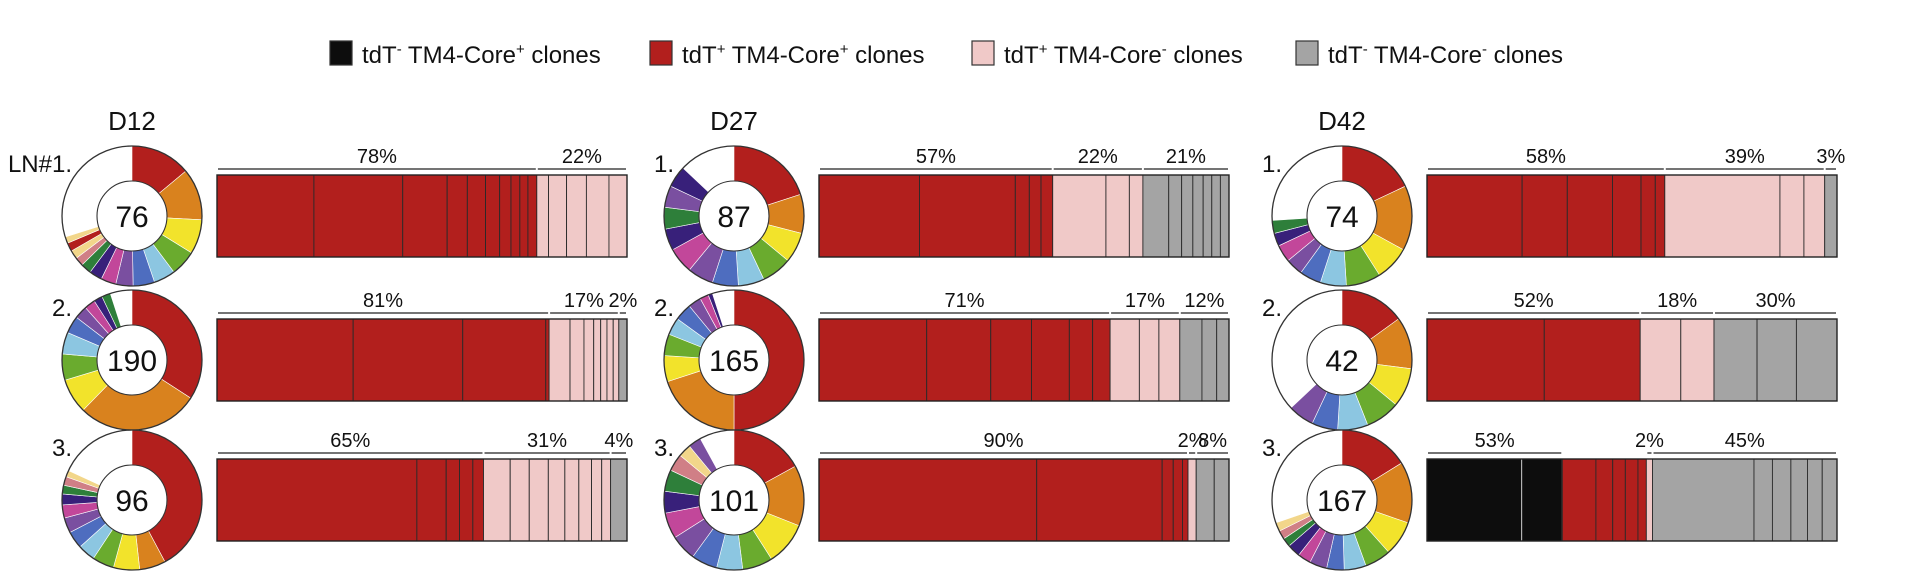  Describe the element at coordinates (734, 121) in the screenshot. I see `panel-title: D27` at that location.